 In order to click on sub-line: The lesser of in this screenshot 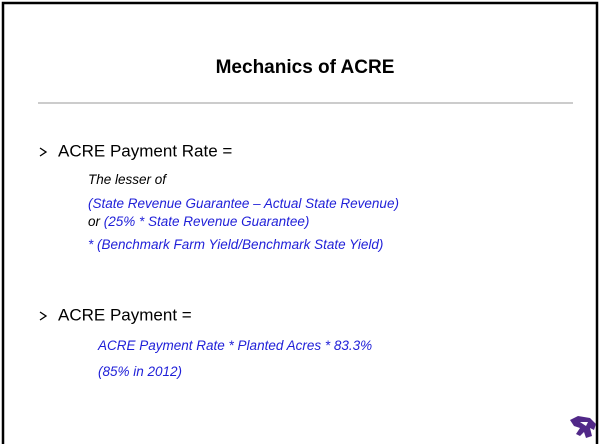, I will do `click(127, 179)`.